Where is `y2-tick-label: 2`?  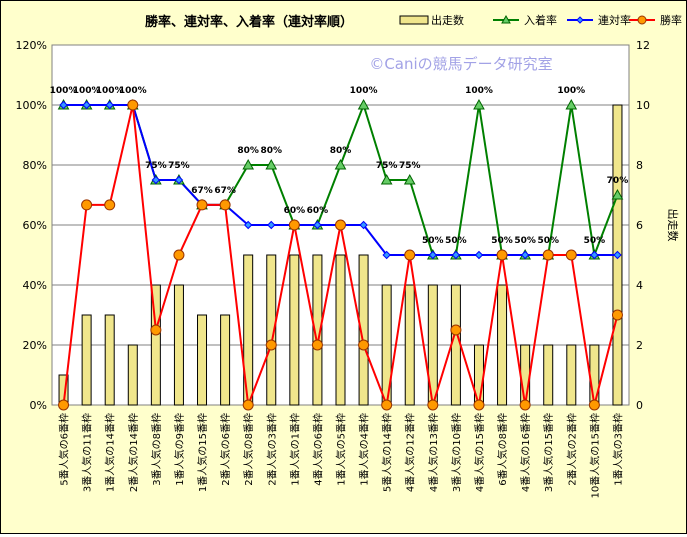 y2-tick-label: 2 is located at coordinates (639, 345).